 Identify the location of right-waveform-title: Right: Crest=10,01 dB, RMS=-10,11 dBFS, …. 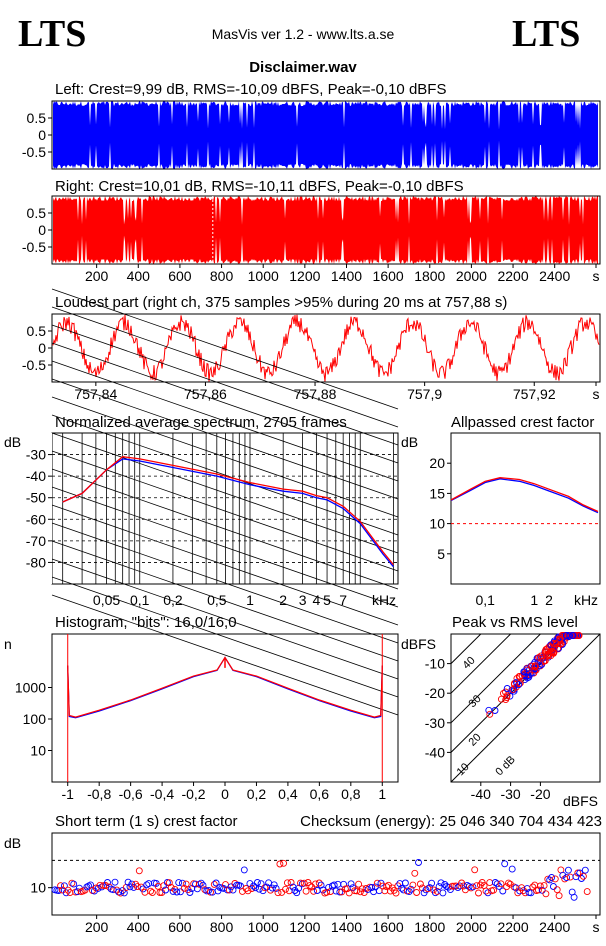
(259, 186).